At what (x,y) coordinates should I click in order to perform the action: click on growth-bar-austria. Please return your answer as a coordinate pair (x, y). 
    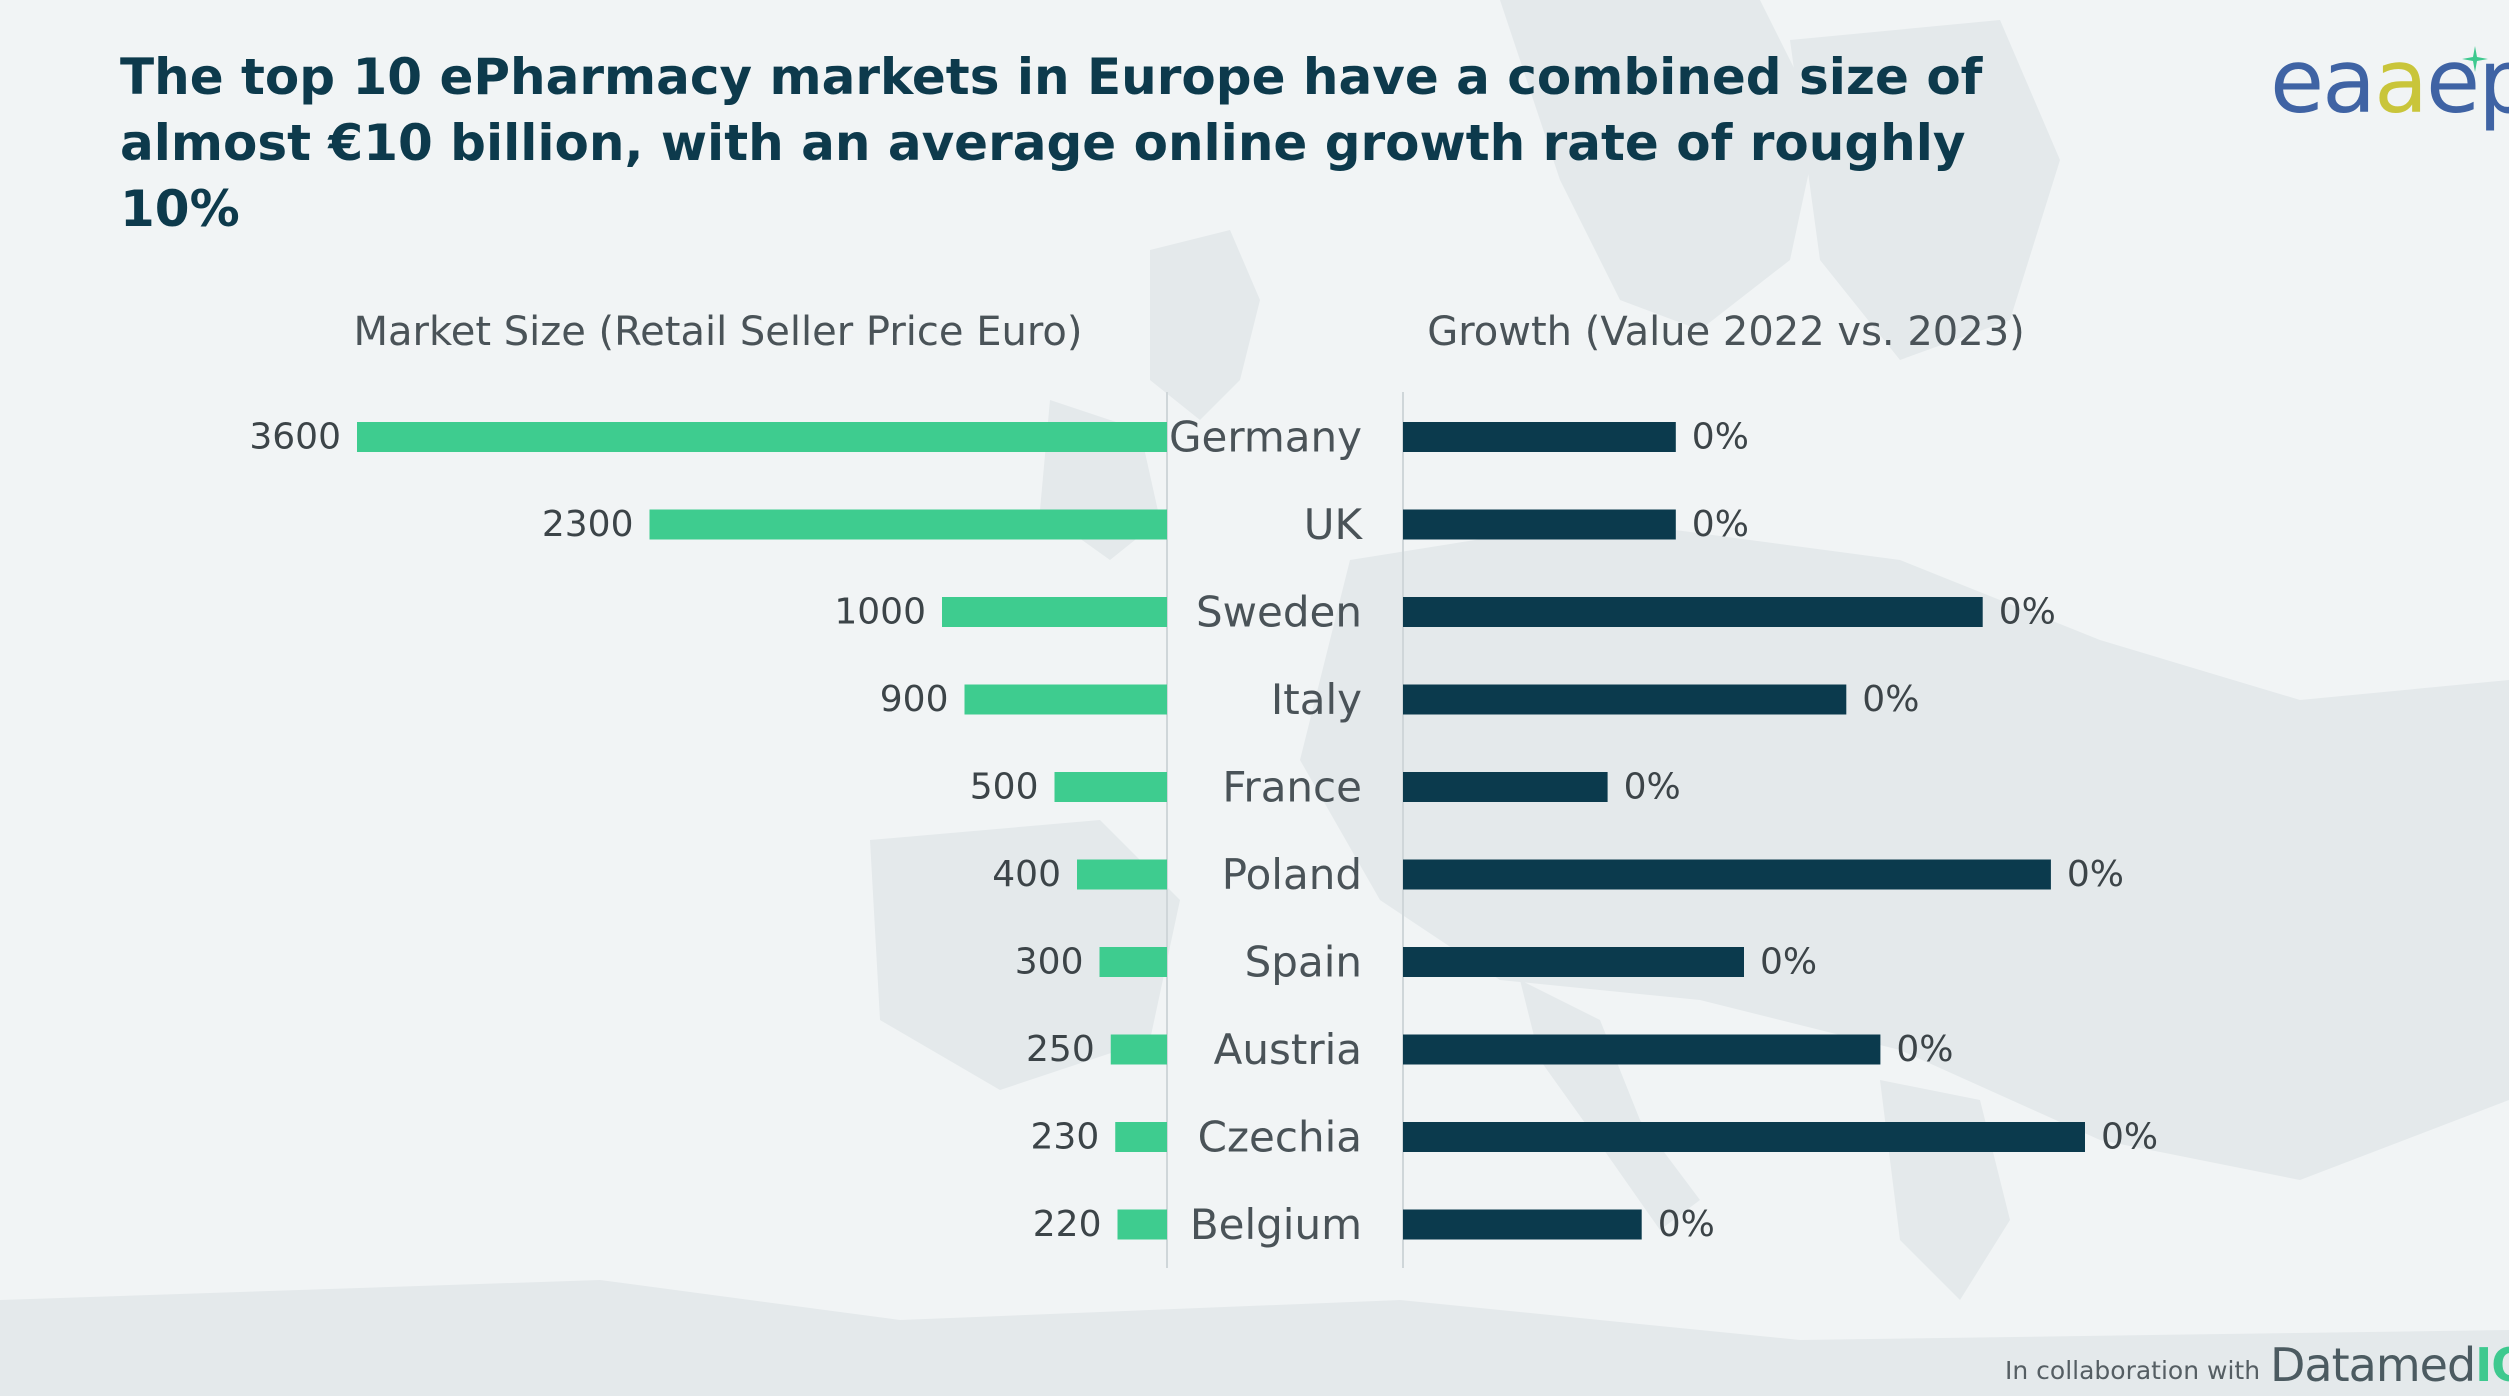
    Looking at the image, I should click on (1642, 1049).